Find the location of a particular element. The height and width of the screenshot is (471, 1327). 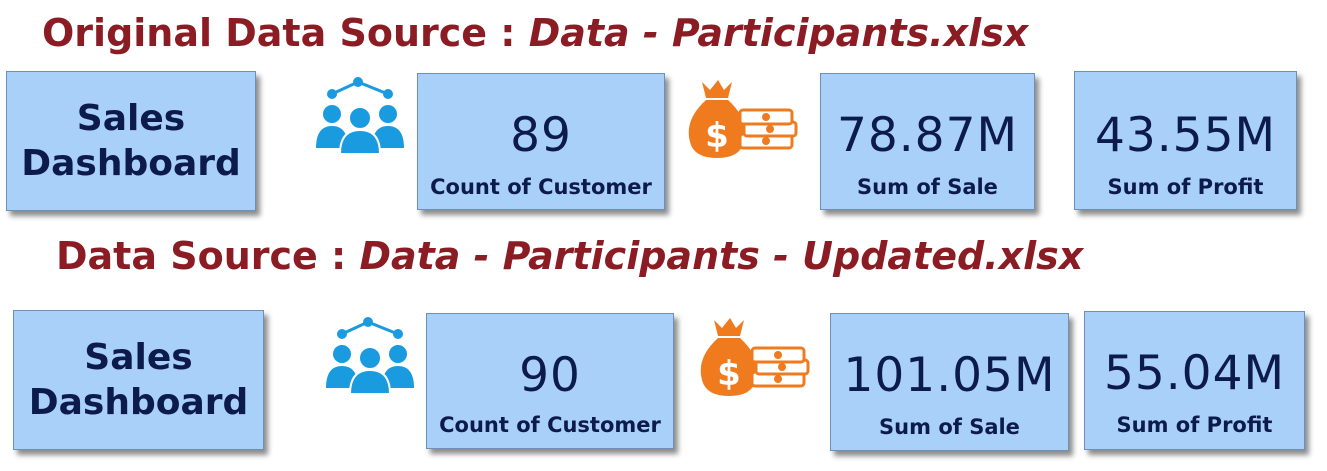

sum-of-profit-card: 55.04M Sum of Profit is located at coordinates (1194, 380).